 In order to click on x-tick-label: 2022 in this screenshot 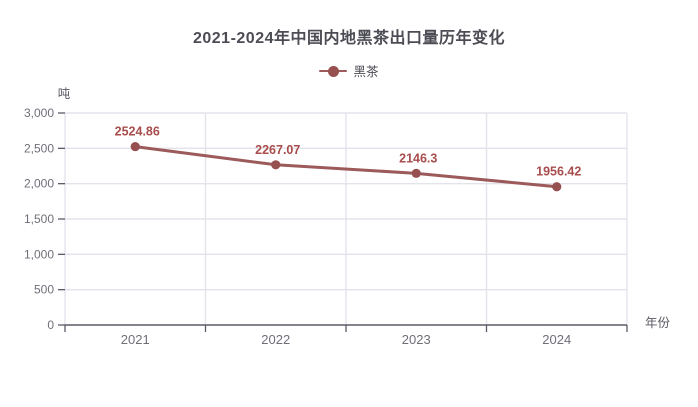, I will do `click(275, 339)`.